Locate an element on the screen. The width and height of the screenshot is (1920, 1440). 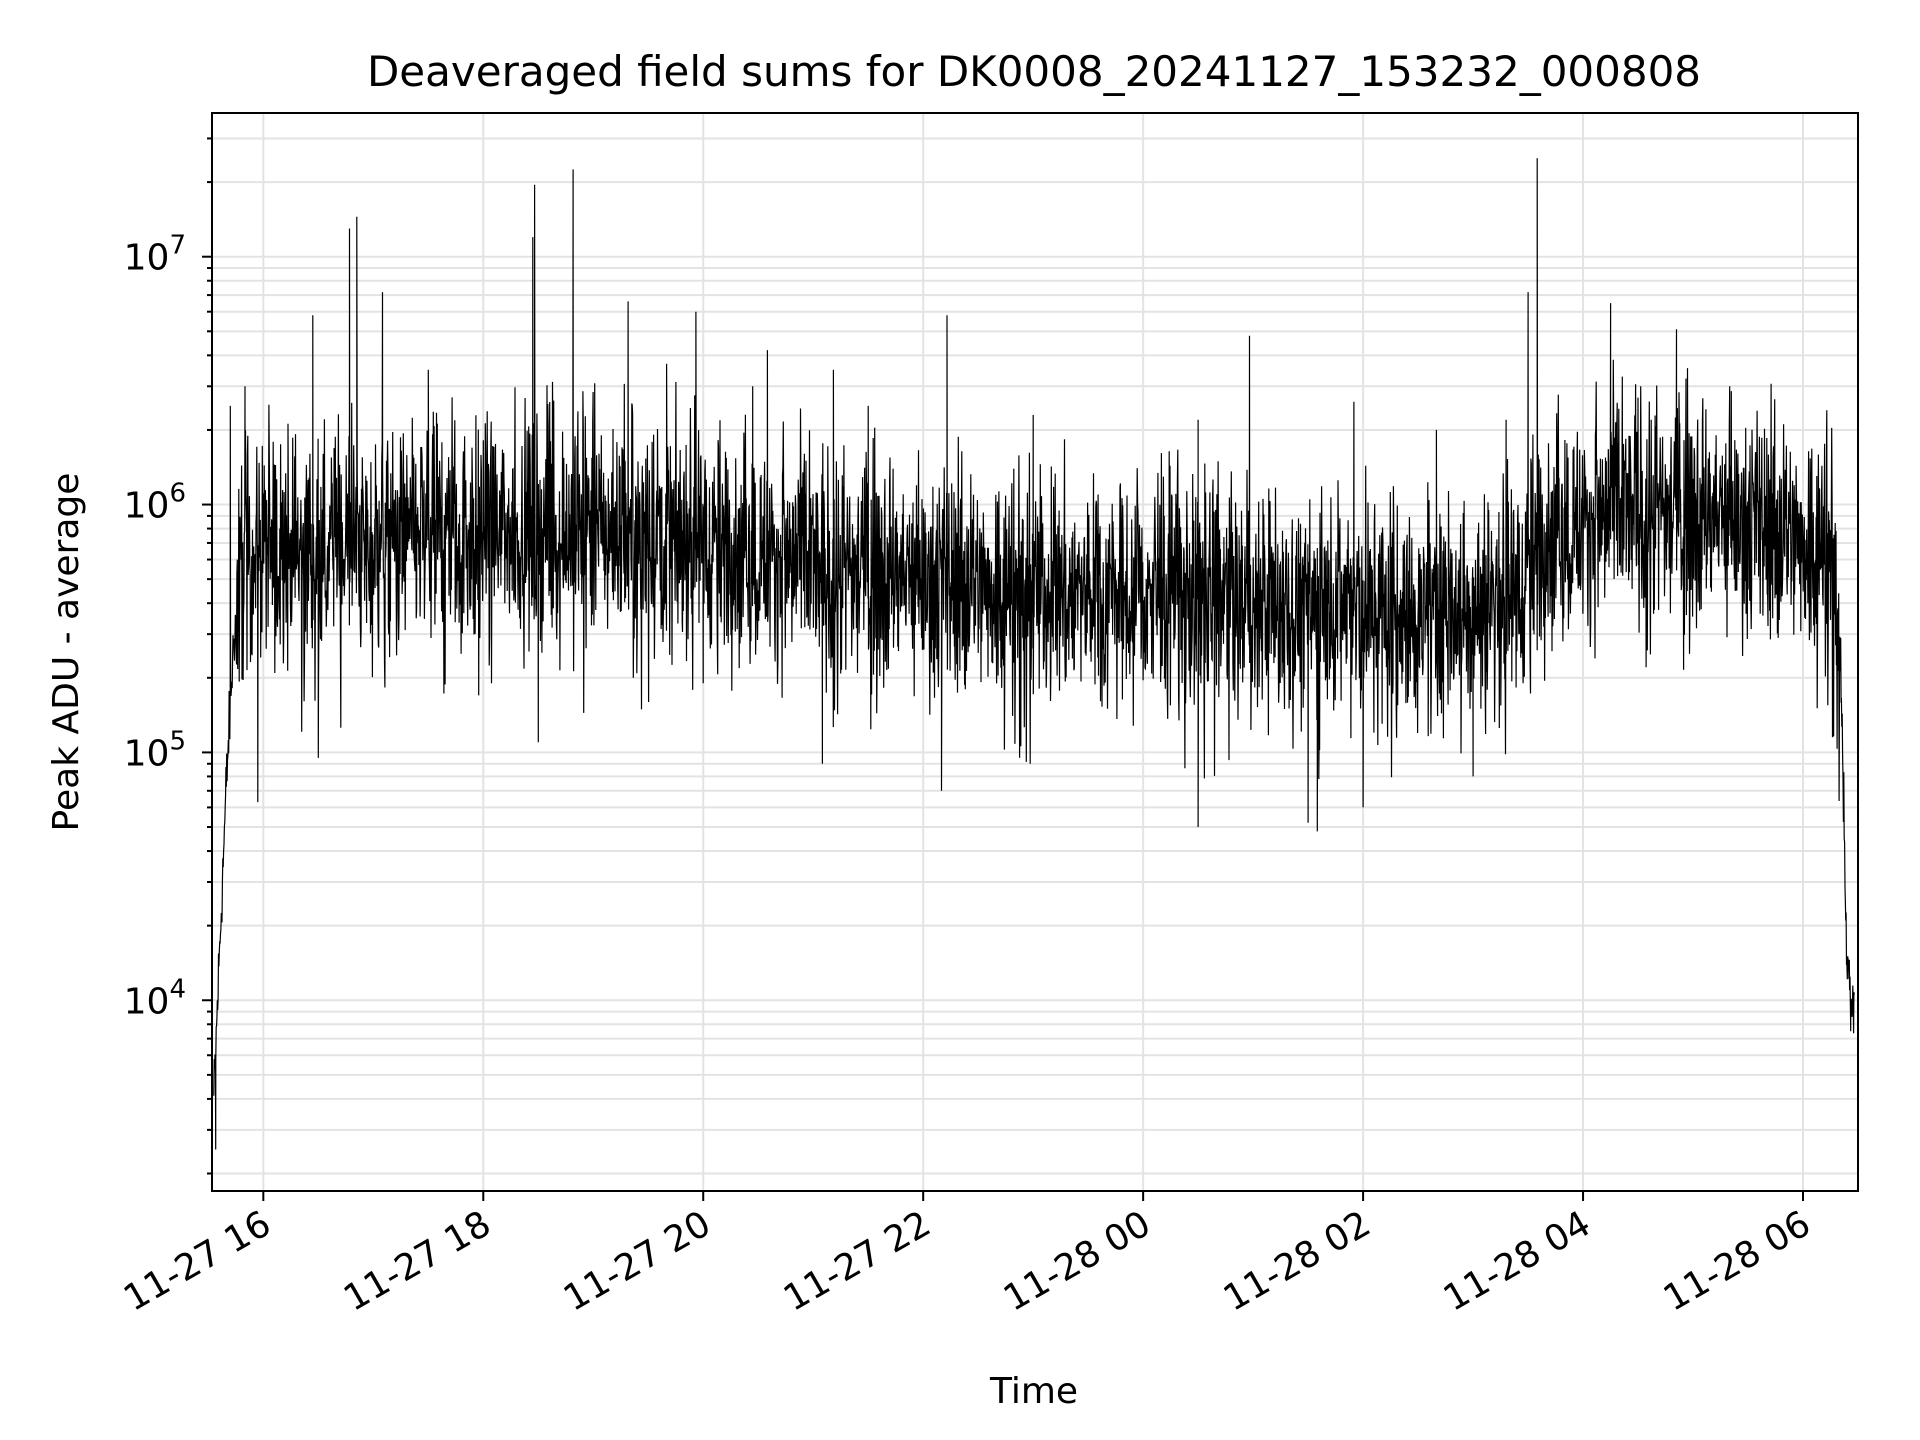
y-tick-label: 10⁵ is located at coordinates (155, 750).